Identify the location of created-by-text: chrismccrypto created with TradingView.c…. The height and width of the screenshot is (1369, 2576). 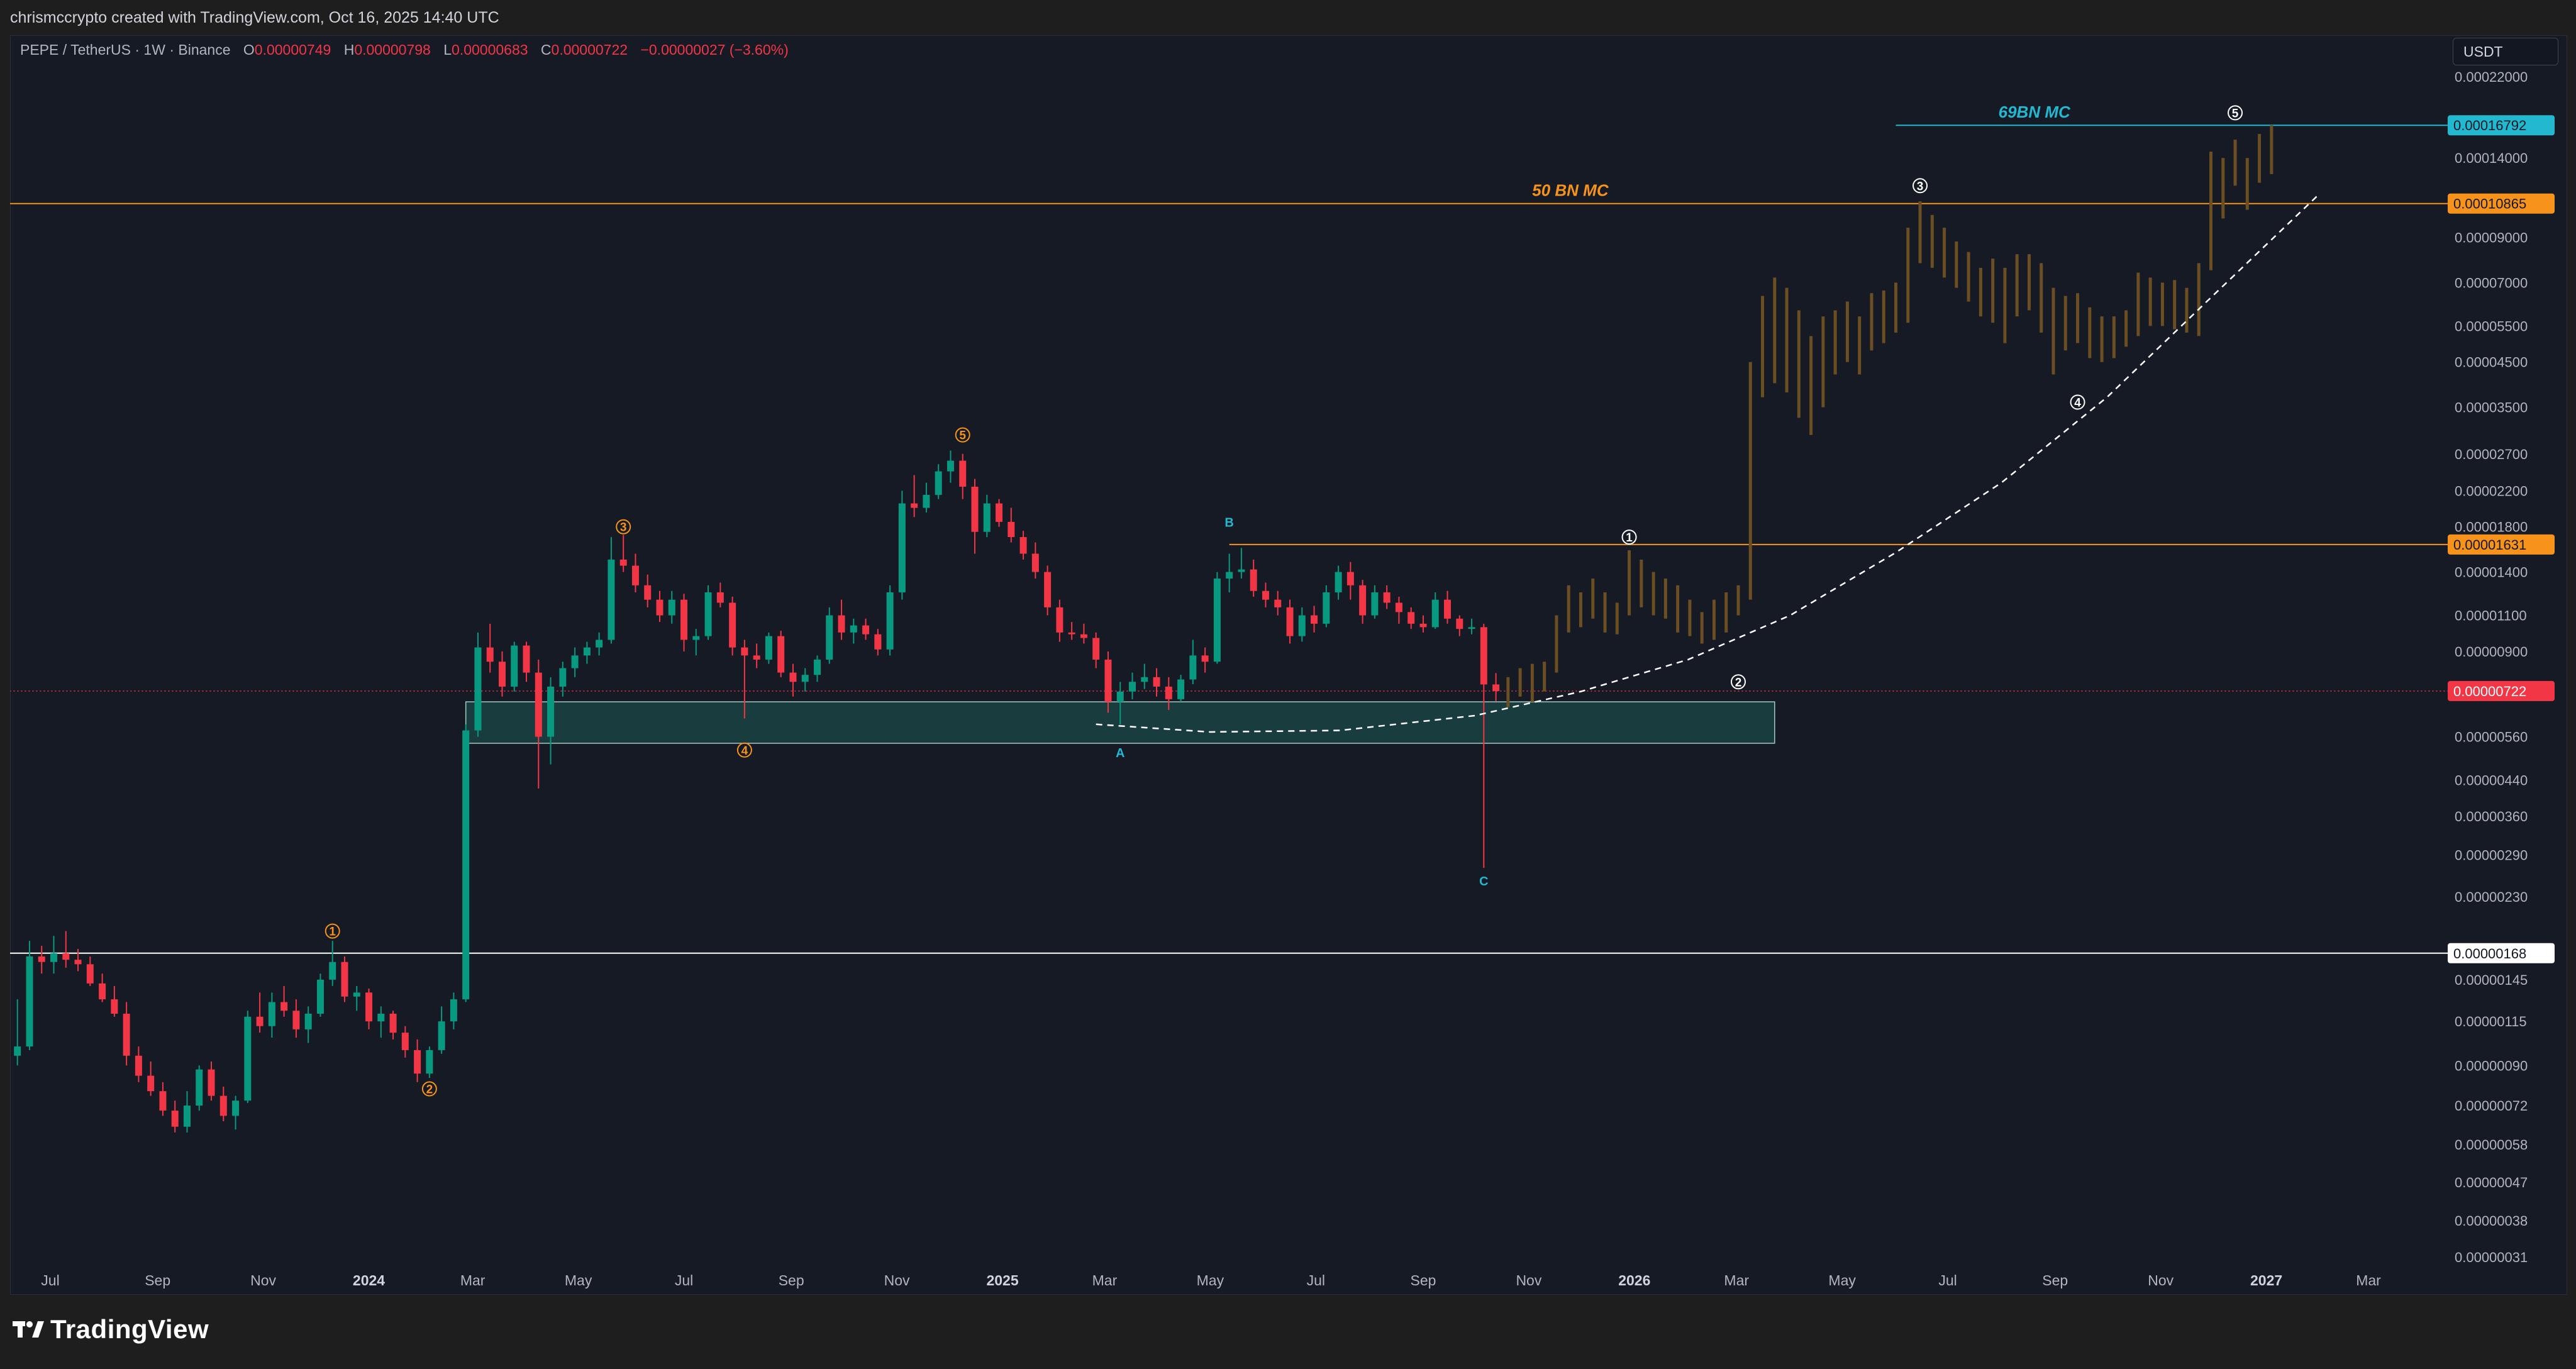
(254, 17).